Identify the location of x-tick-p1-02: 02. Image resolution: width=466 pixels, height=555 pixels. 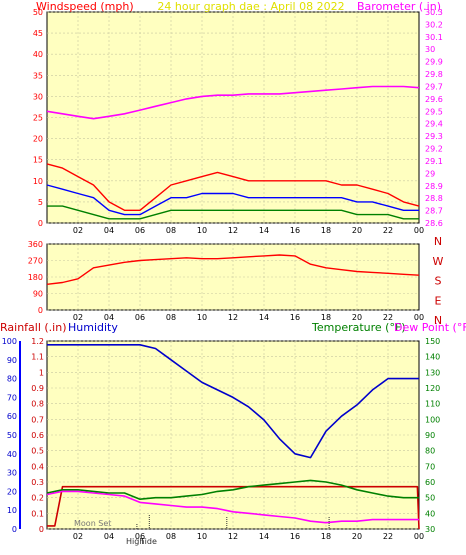
(78, 230).